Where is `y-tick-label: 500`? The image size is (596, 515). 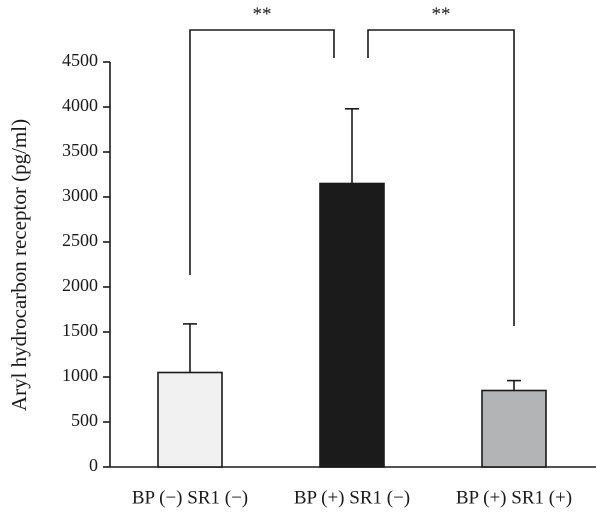 y-tick-label: 500 is located at coordinates (84, 420).